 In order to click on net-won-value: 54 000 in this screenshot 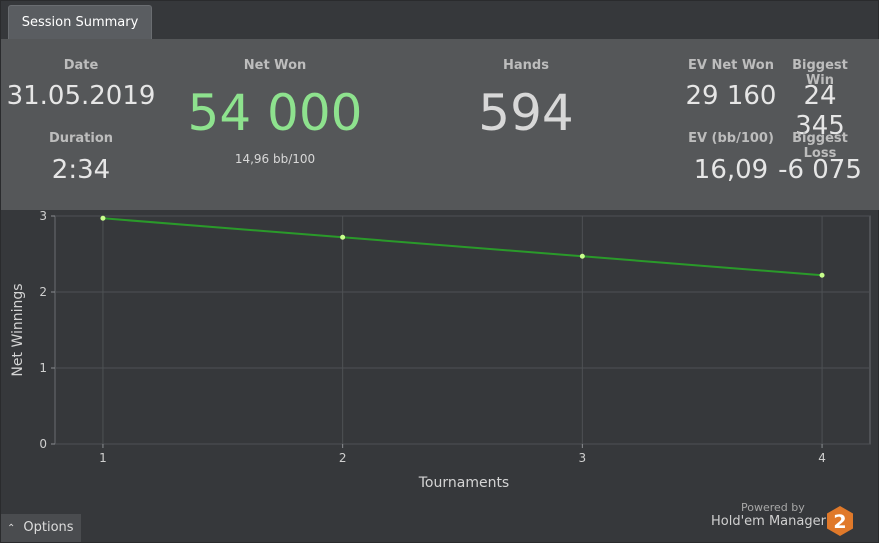, I will do `click(275, 113)`.